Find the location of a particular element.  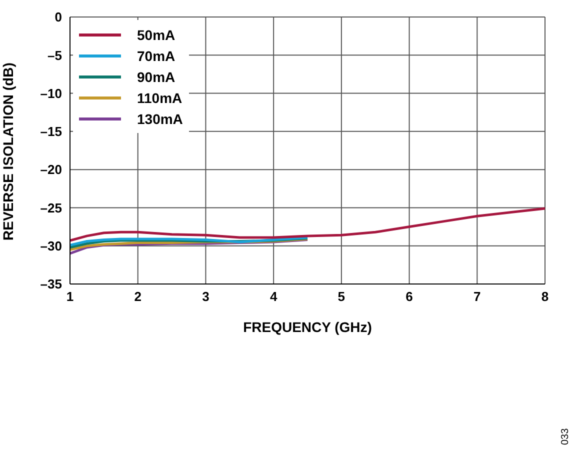

x-tick-label: 1 is located at coordinates (70, 296).